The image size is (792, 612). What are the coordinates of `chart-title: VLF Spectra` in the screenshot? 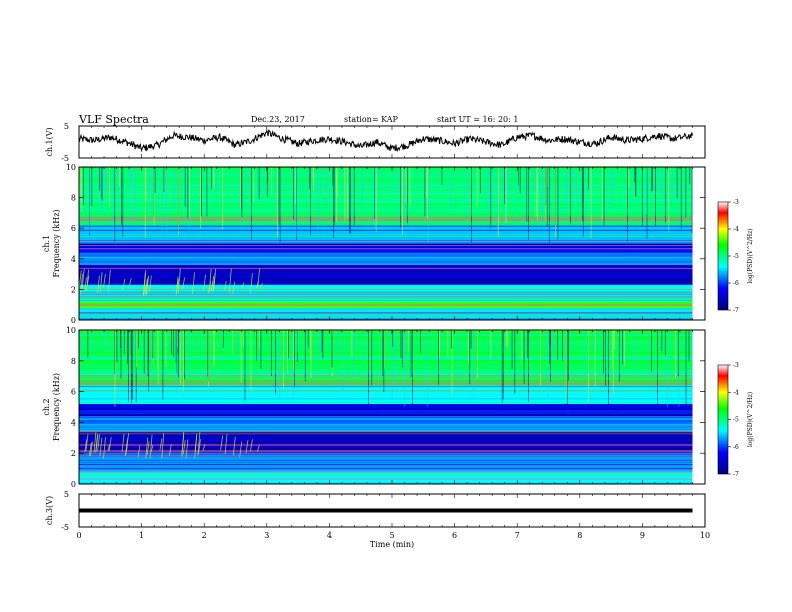 It's located at (114, 119).